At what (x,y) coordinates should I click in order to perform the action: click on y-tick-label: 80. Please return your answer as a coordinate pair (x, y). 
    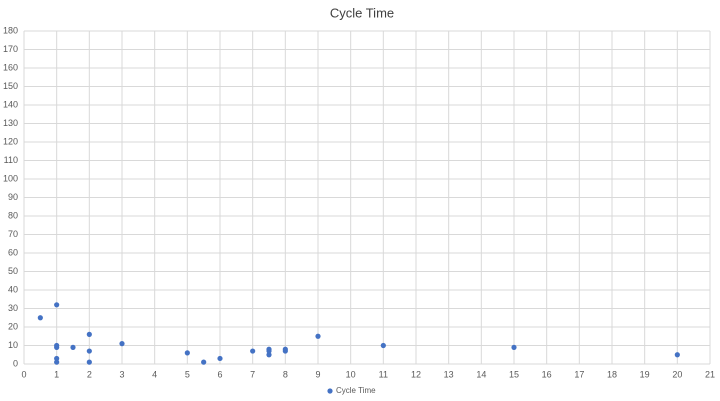
    Looking at the image, I should click on (13, 215).